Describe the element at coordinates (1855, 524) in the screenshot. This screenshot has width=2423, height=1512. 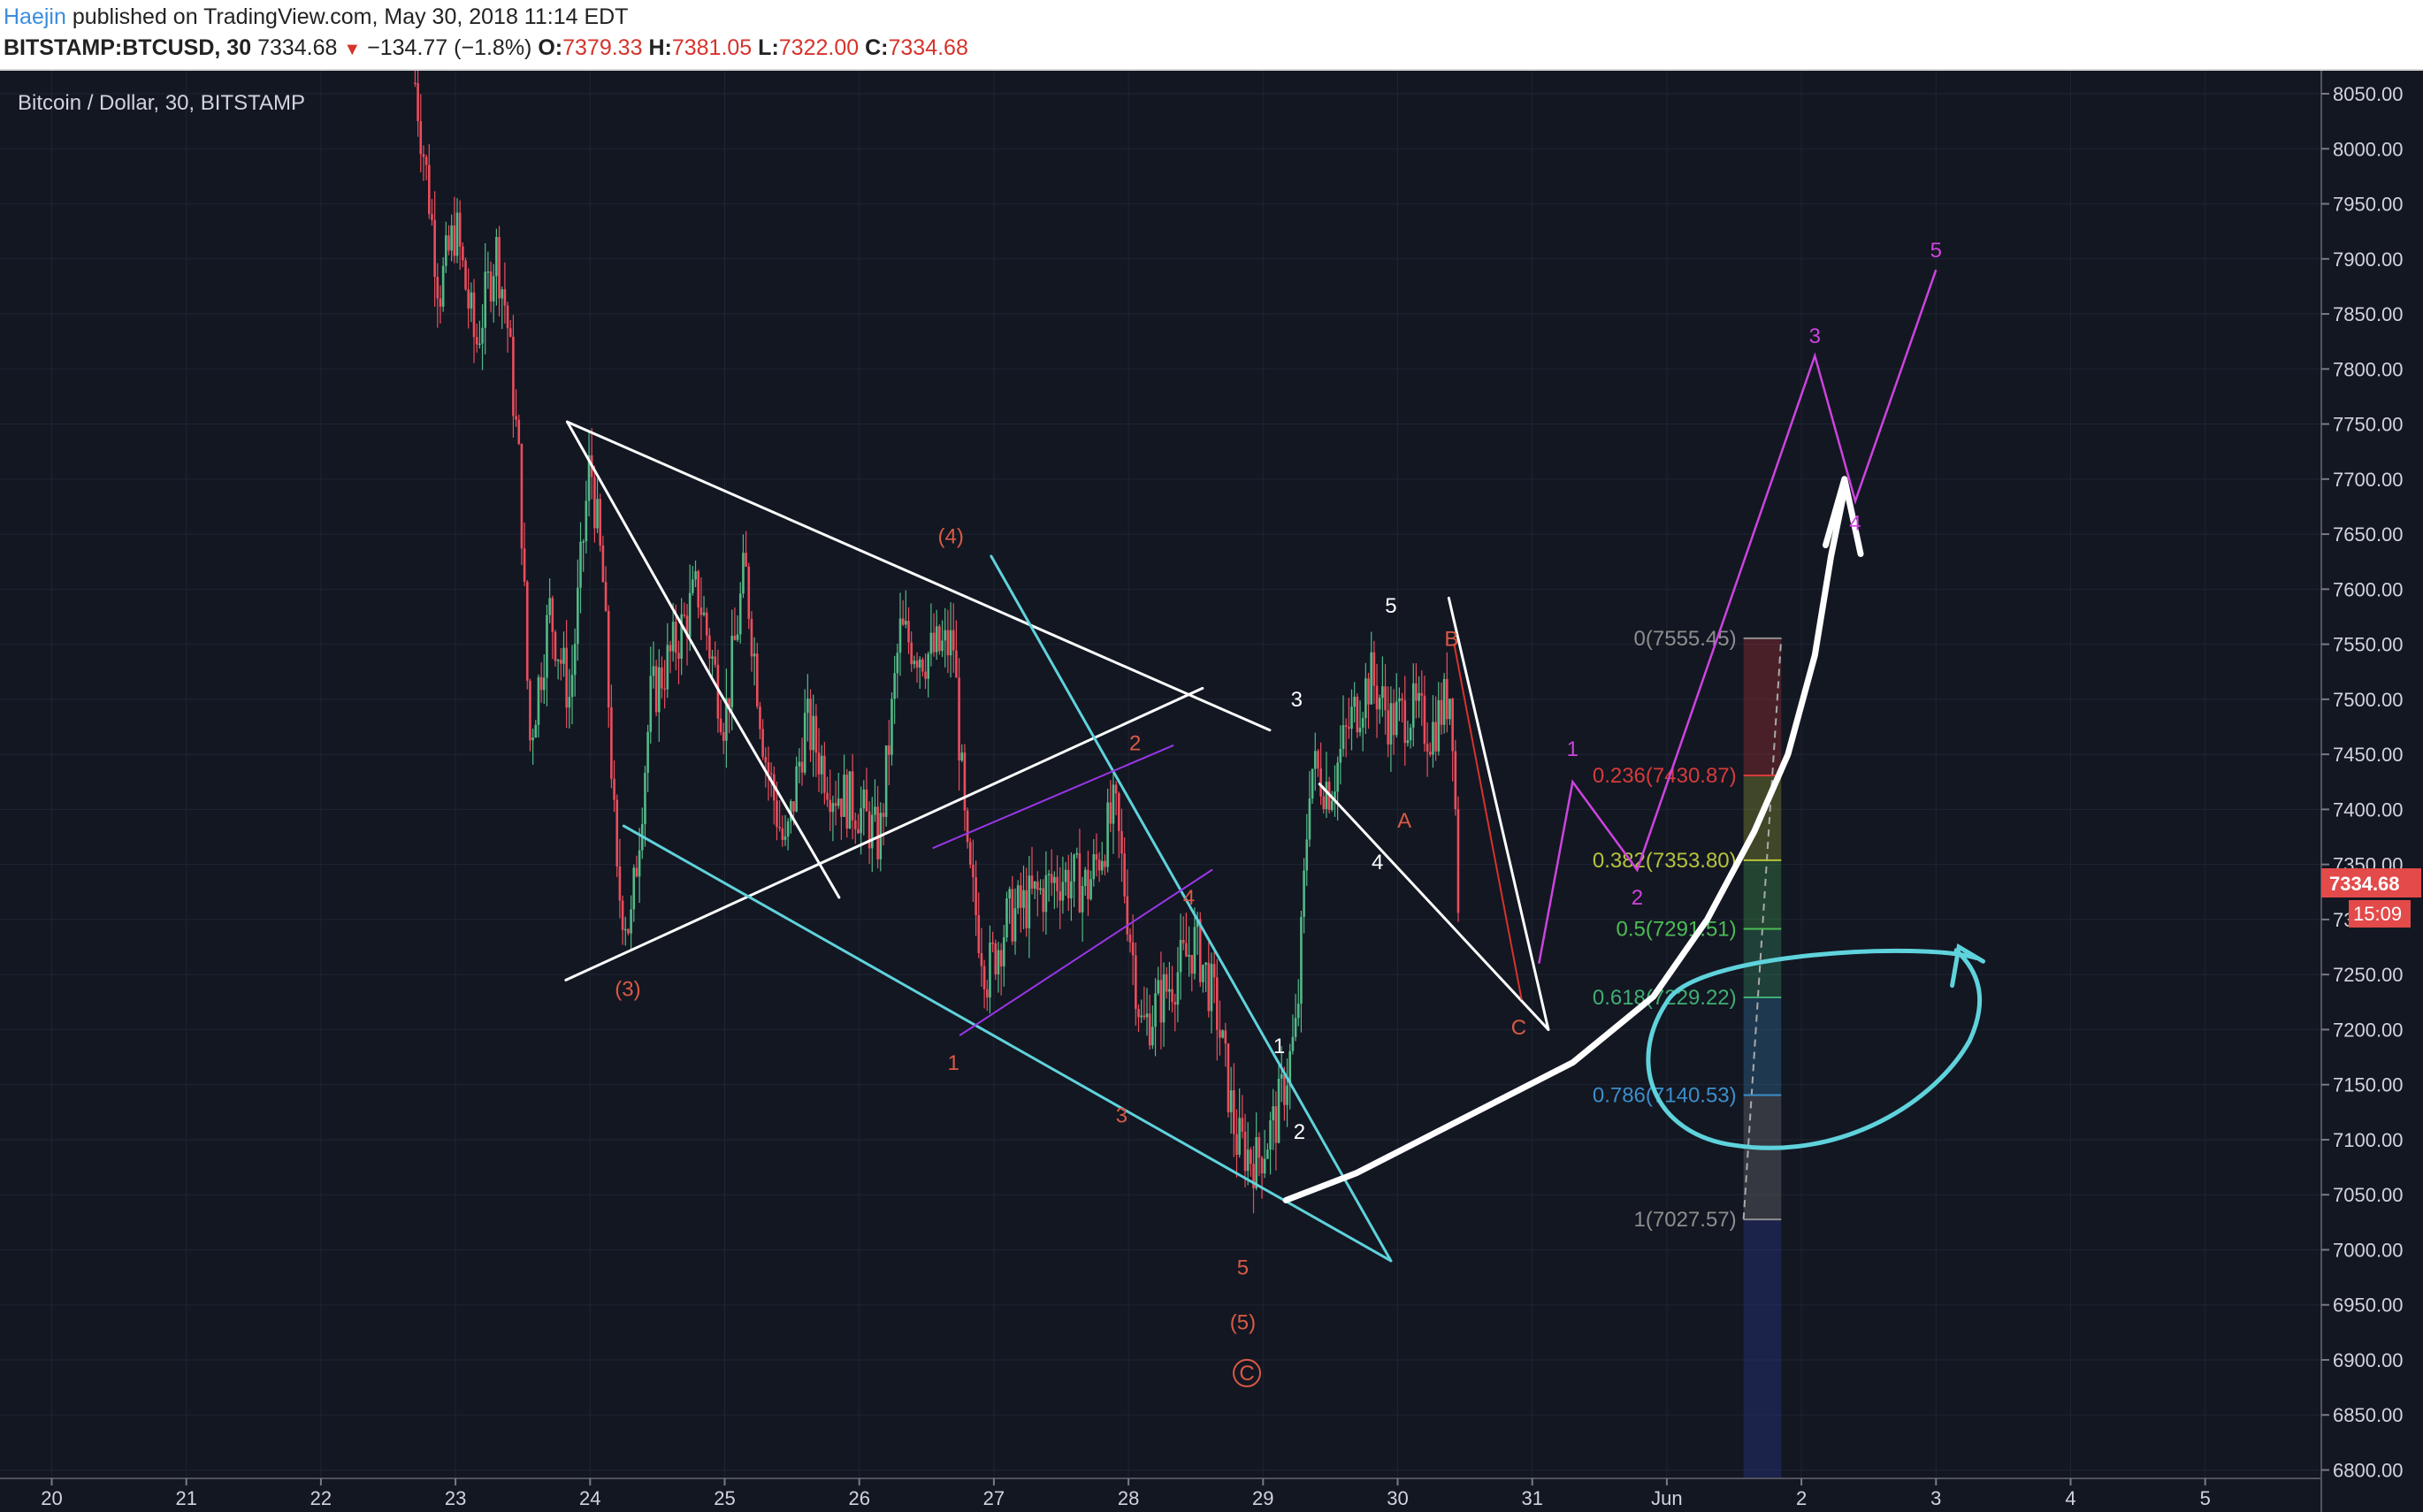
I see `wave-label: 4` at that location.